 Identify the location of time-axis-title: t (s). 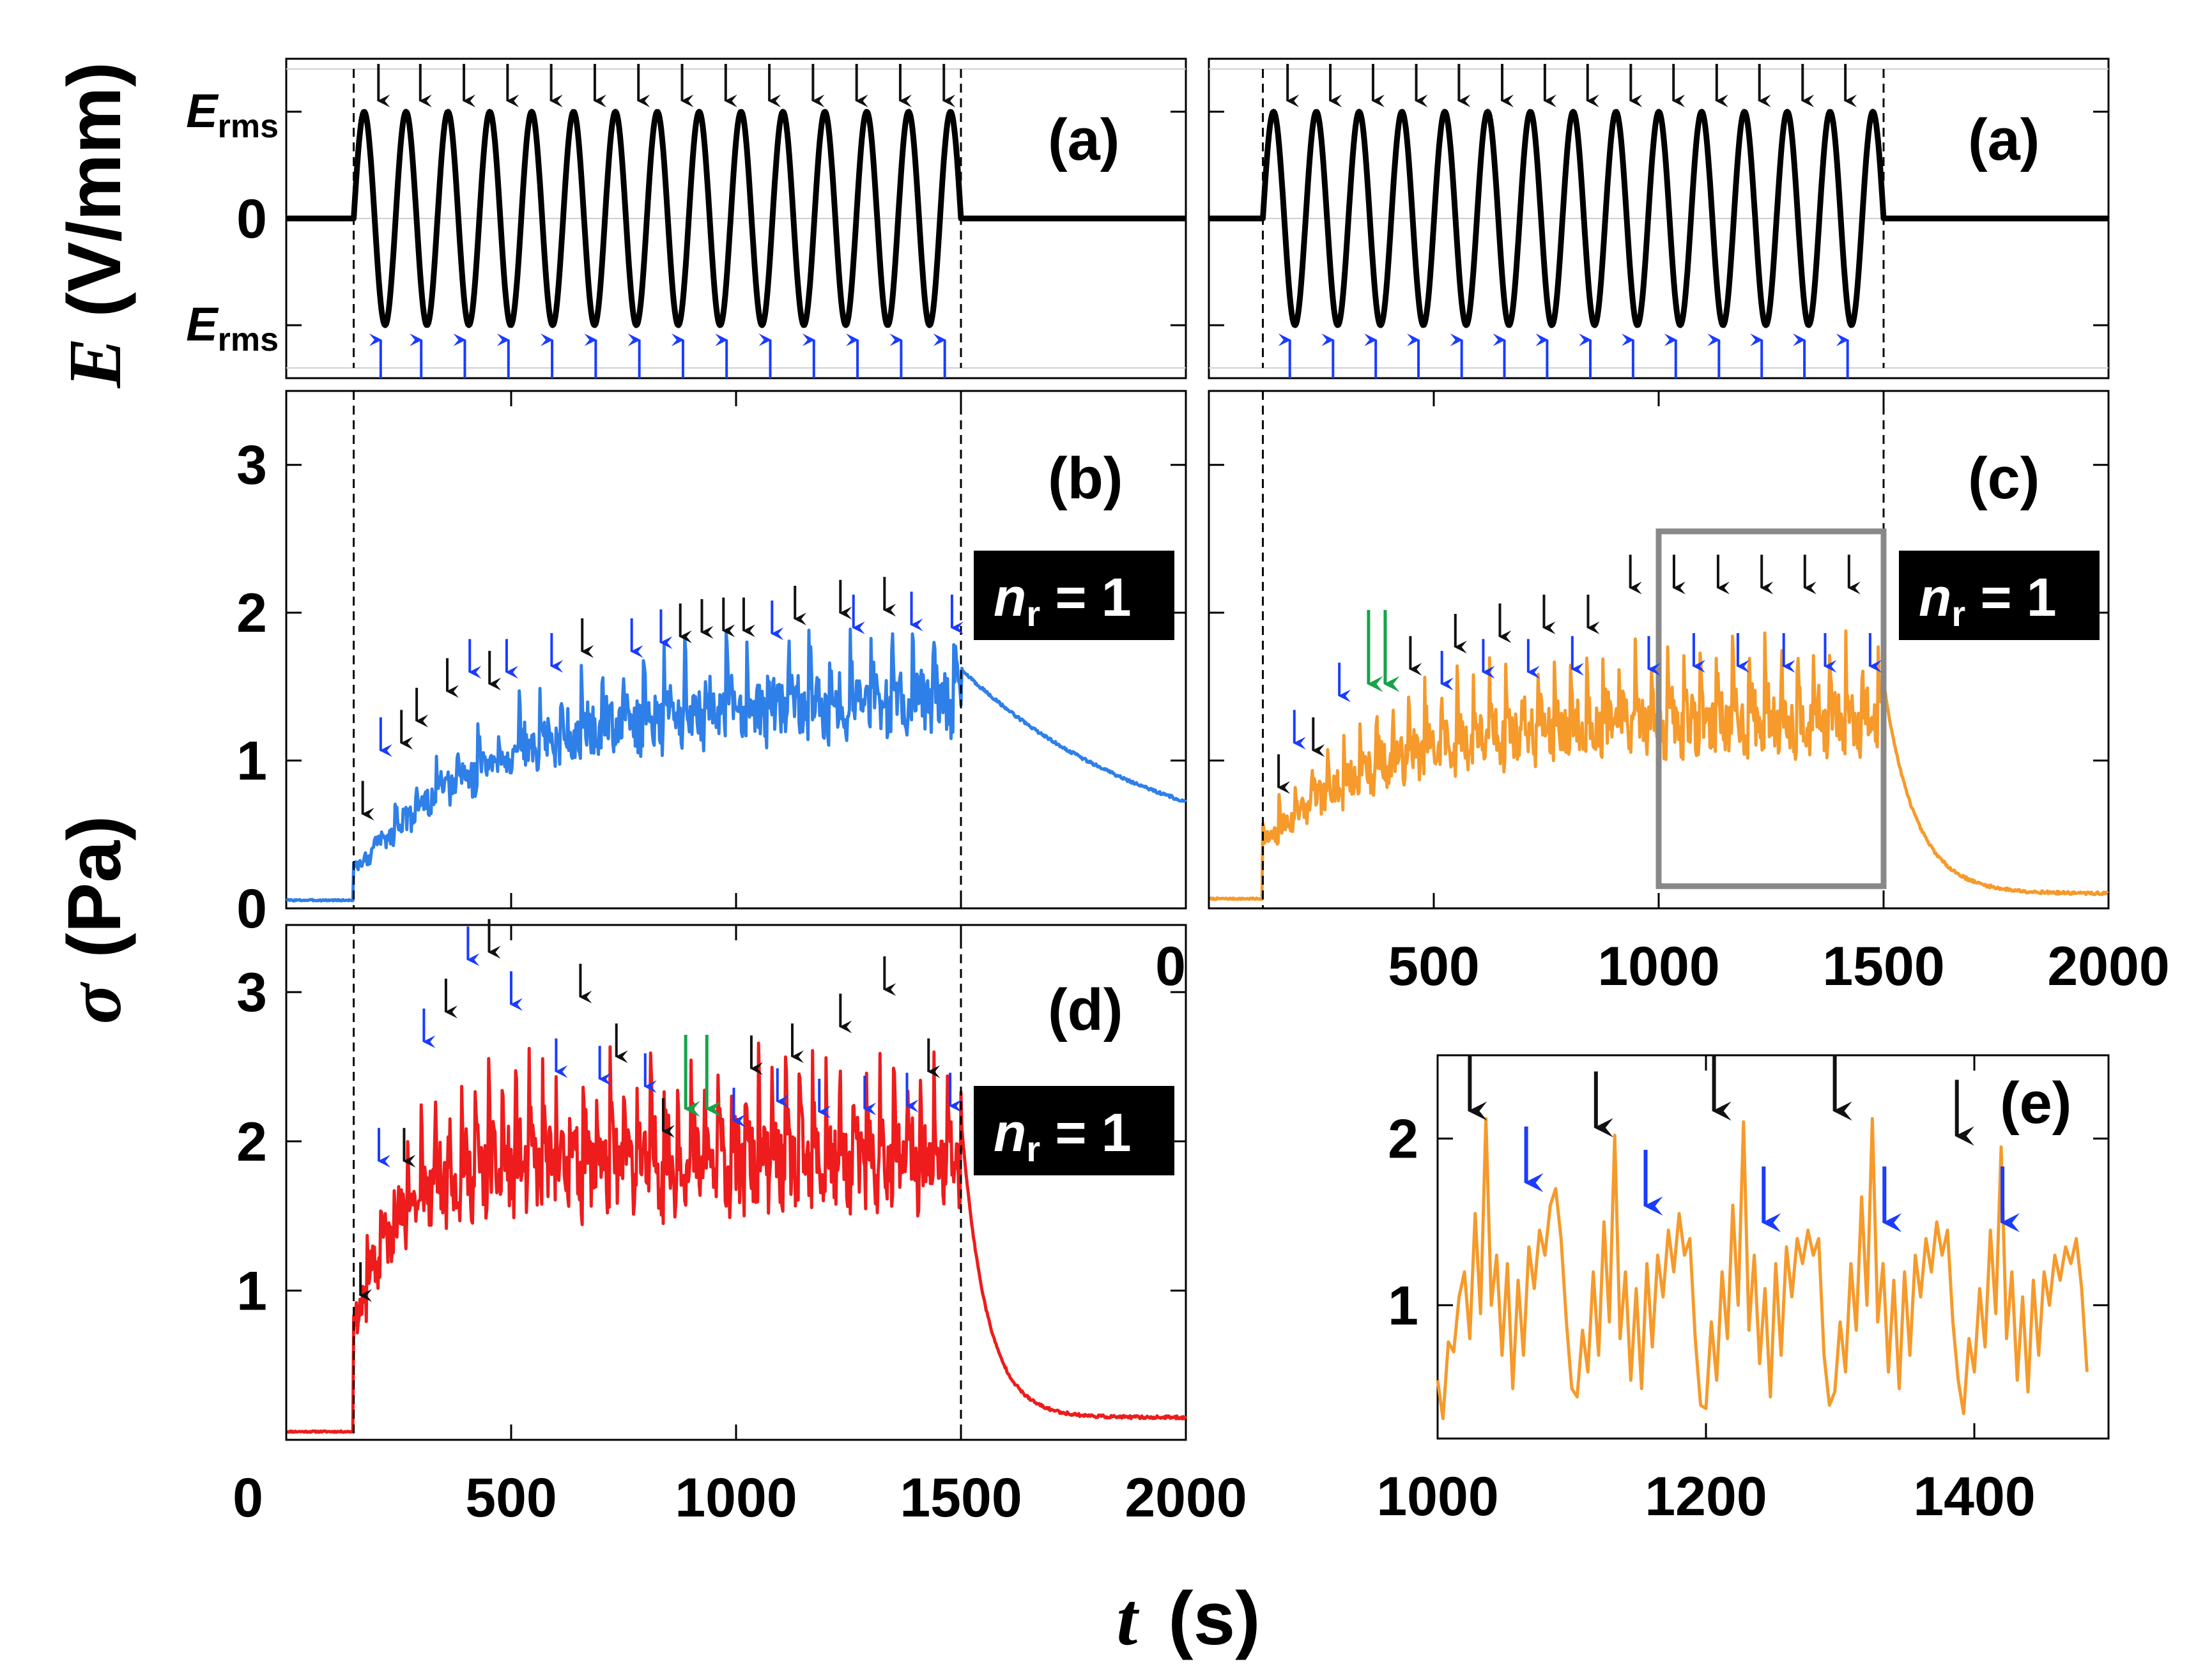
(1188, 1619).